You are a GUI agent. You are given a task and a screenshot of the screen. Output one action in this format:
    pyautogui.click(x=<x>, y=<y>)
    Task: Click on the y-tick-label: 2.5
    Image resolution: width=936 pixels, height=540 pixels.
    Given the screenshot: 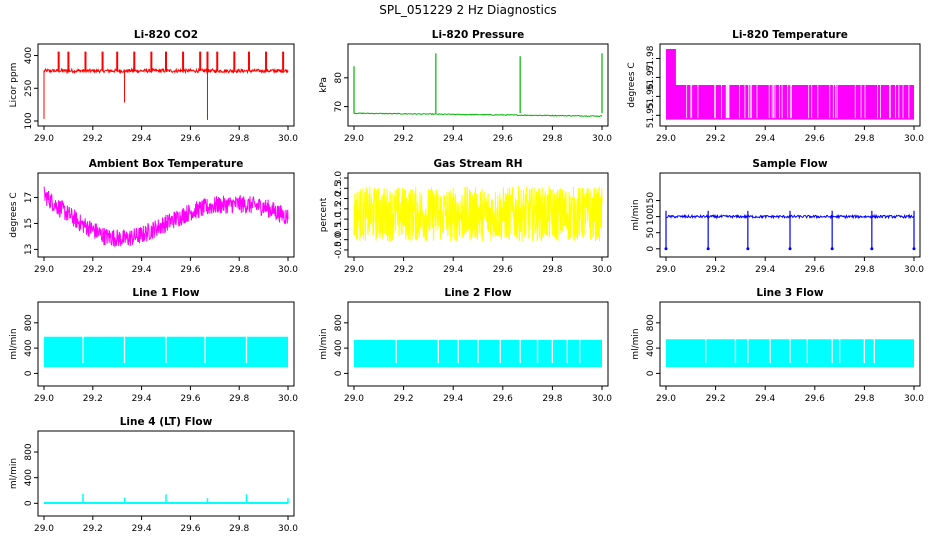 What is the action you would take?
    pyautogui.click(x=339, y=188)
    